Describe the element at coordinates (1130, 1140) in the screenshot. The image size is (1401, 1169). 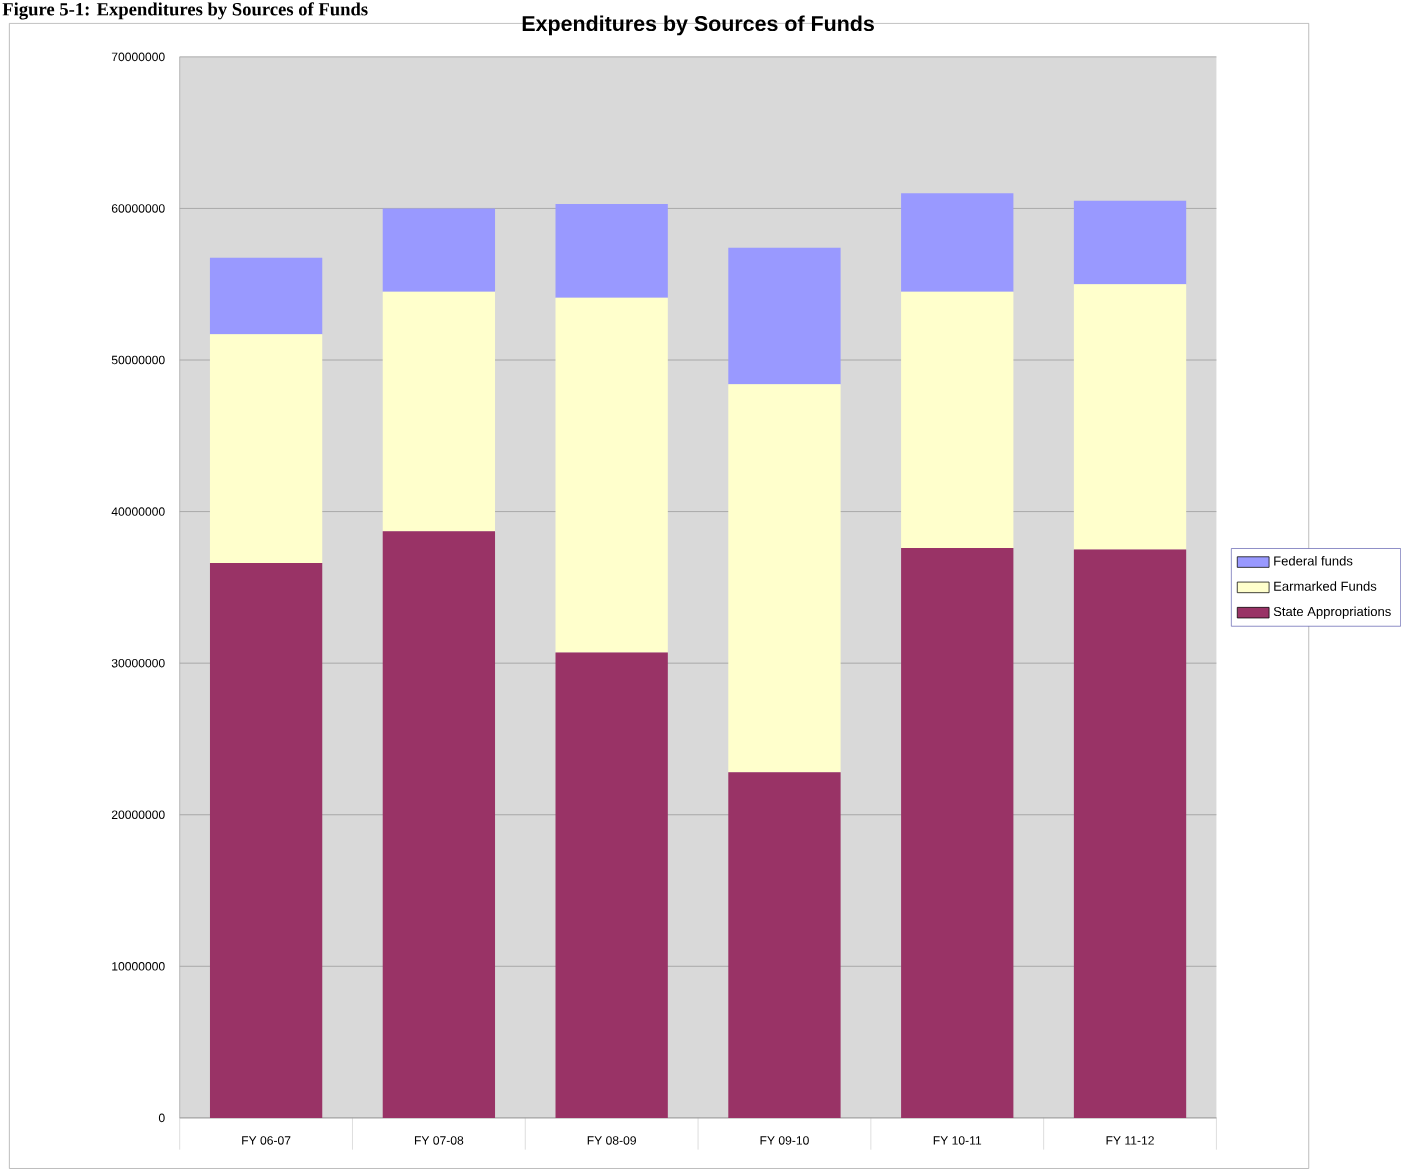
I see `x-tick-label: FY 11-12` at that location.